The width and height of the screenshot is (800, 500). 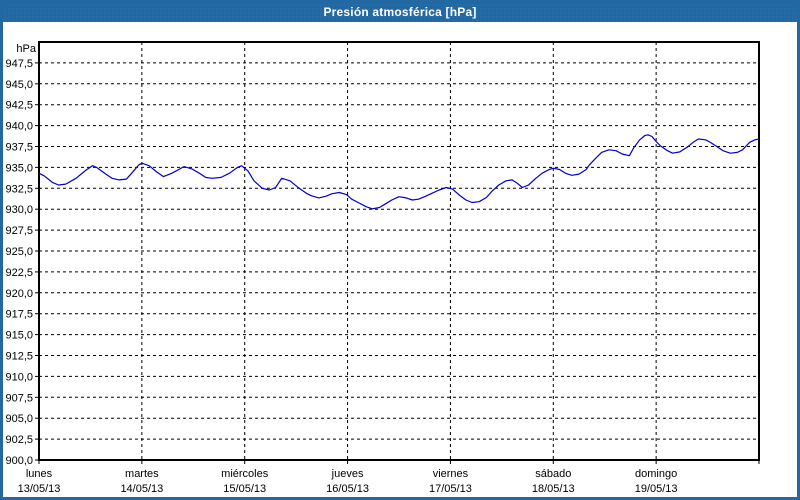 What do you see at coordinates (141, 489) in the screenshot?
I see `x-date-label: 14/05/13` at bounding box center [141, 489].